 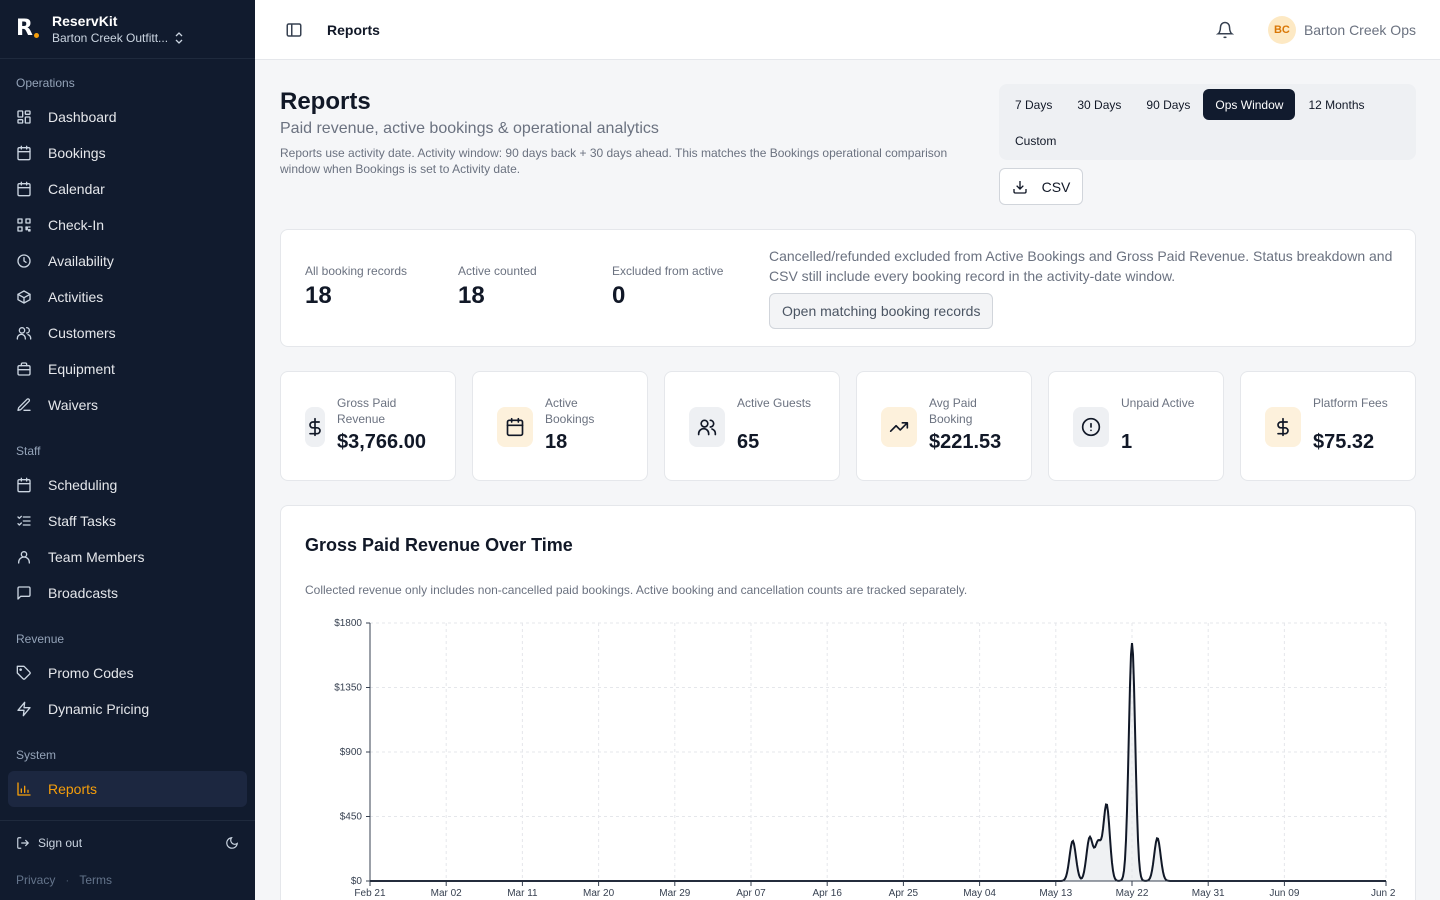 What do you see at coordinates (904, 893) in the screenshot?
I see `x-tick-label: Apr 25` at bounding box center [904, 893].